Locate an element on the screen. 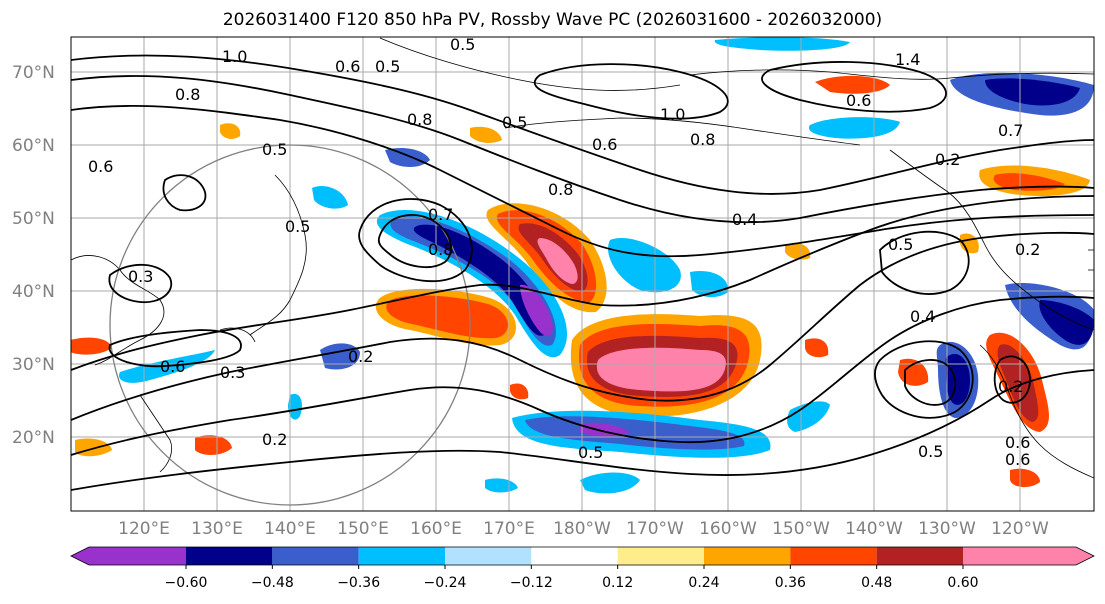 The image size is (1105, 604). lat-label: 40°N is located at coordinates (33, 292).